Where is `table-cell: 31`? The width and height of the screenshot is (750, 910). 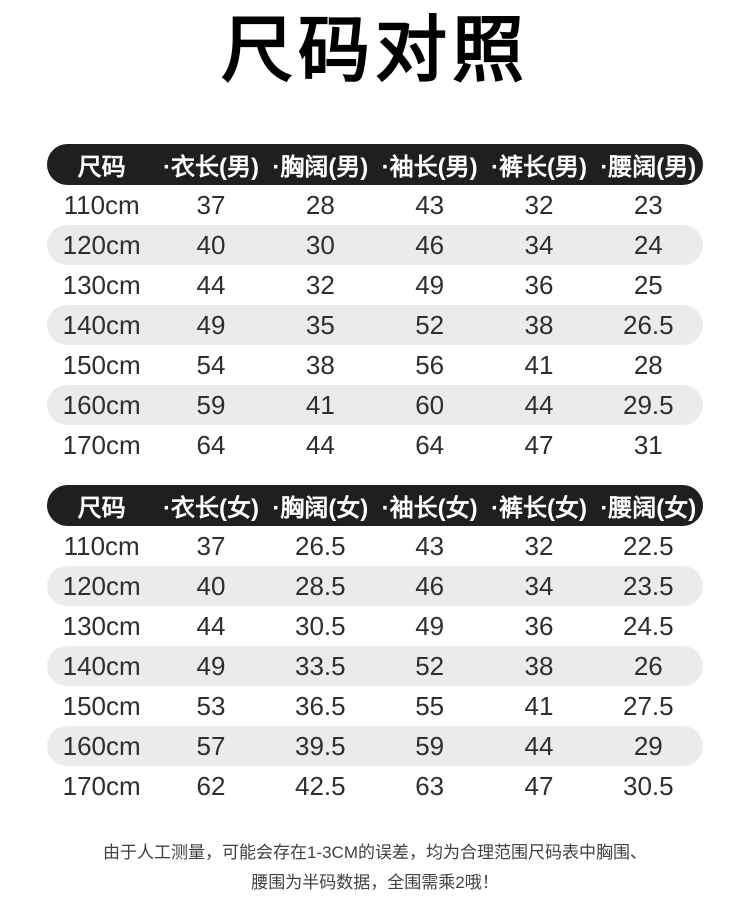 table-cell: 31 is located at coordinates (648, 444).